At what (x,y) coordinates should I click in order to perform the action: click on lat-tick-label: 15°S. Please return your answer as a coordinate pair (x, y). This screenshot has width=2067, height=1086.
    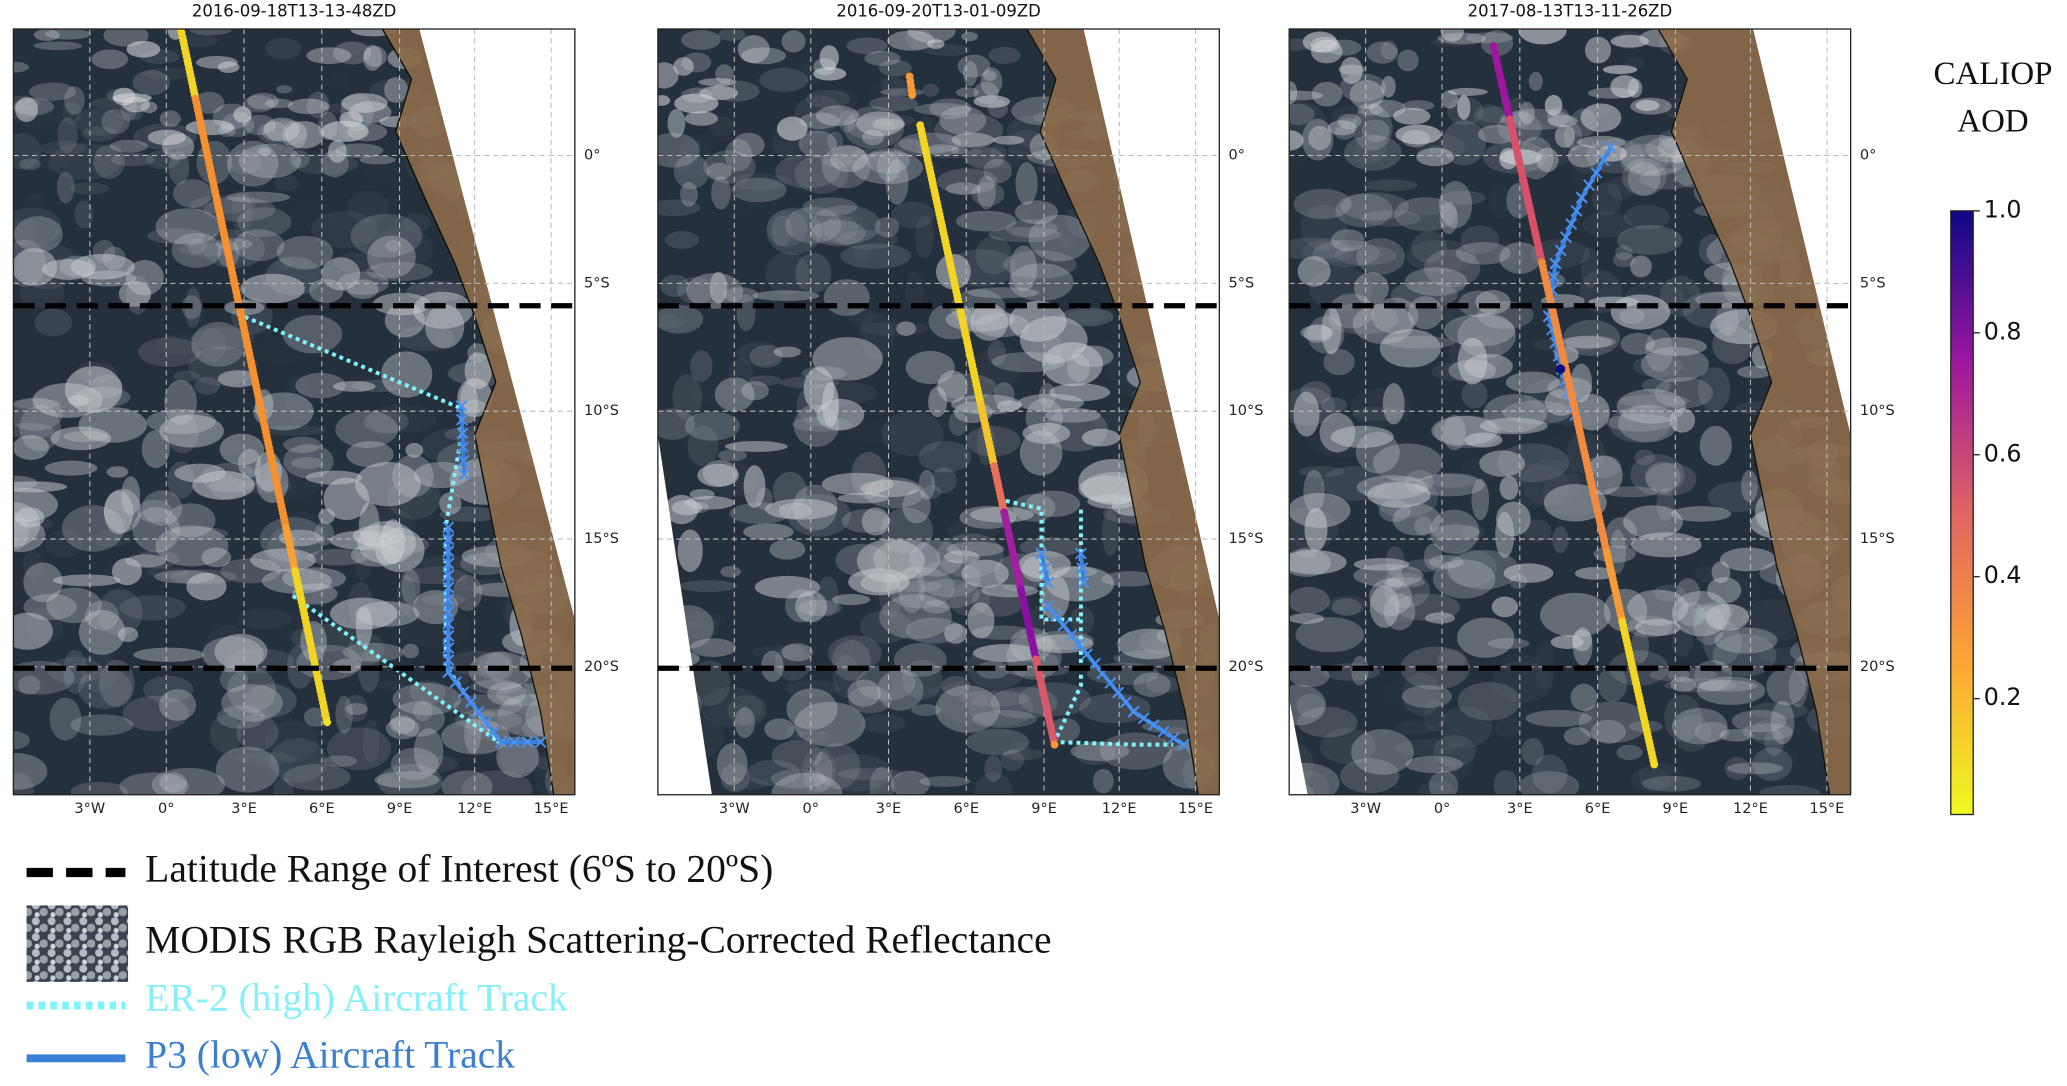
    Looking at the image, I should click on (1877, 539).